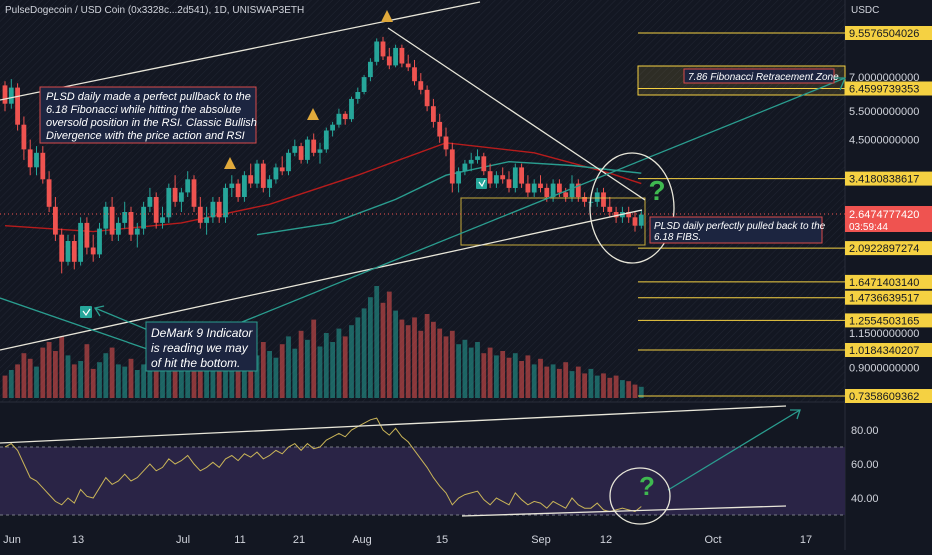 The height and width of the screenshot is (555, 932). What do you see at coordinates (884, 215) in the screenshot?
I see `last-price-value: 2.6474777420` at bounding box center [884, 215].